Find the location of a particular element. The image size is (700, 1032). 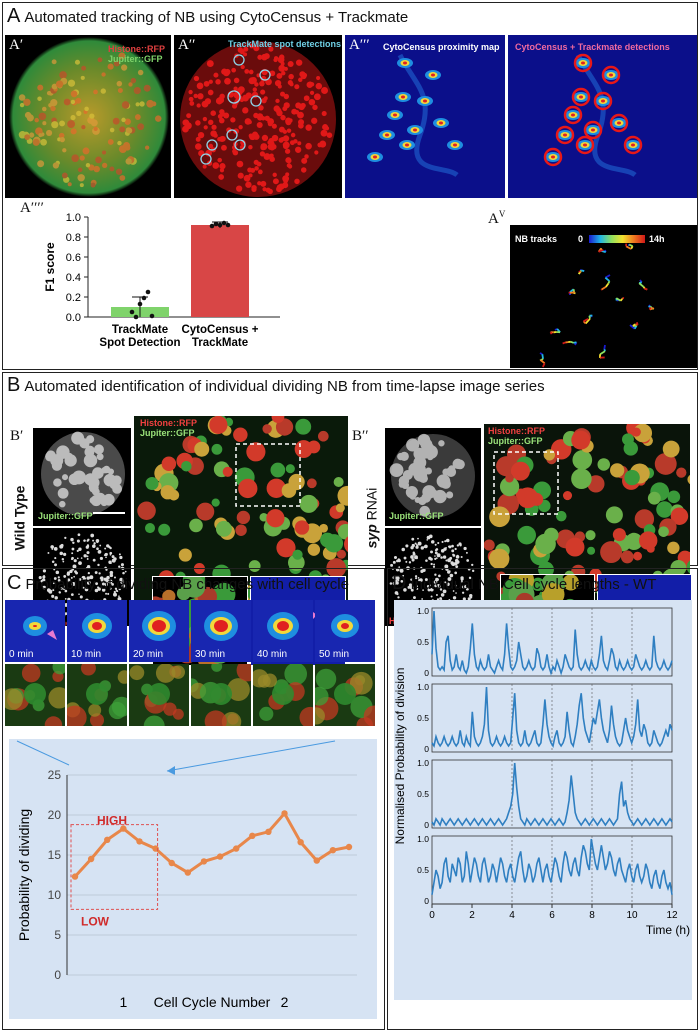

timepoint-merge is located at coordinates (221, 695).